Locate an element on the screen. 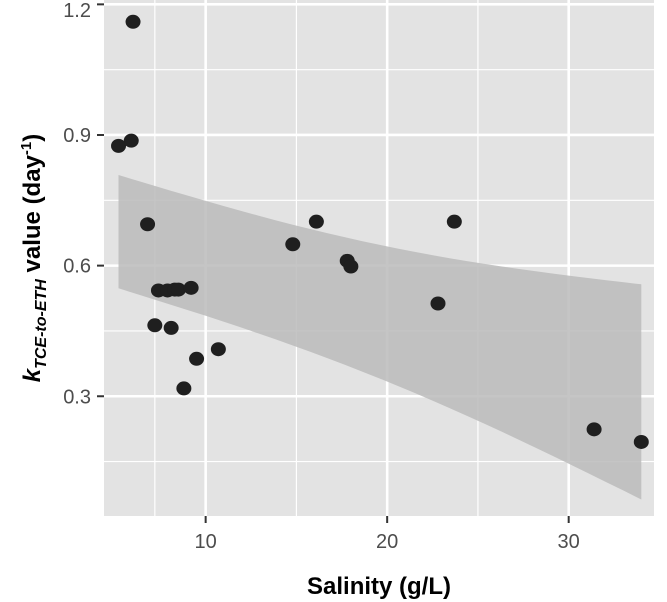 This screenshot has height=602, width=667. y-axis-title-k: k is located at coordinates (32, 374).